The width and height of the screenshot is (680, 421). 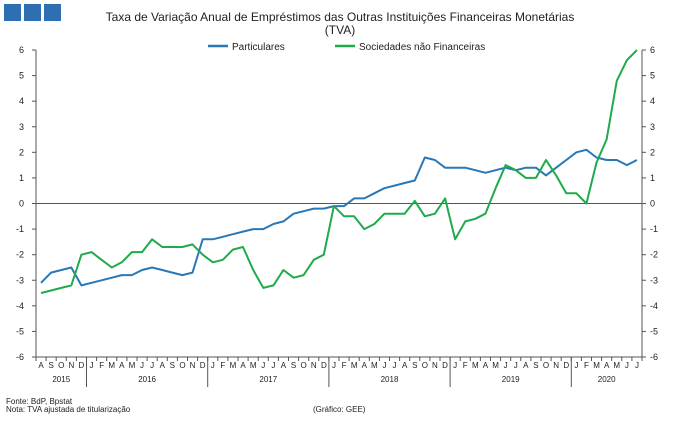 What do you see at coordinates (652, 152) in the screenshot?
I see `y-tick-label-right: 2` at bounding box center [652, 152].